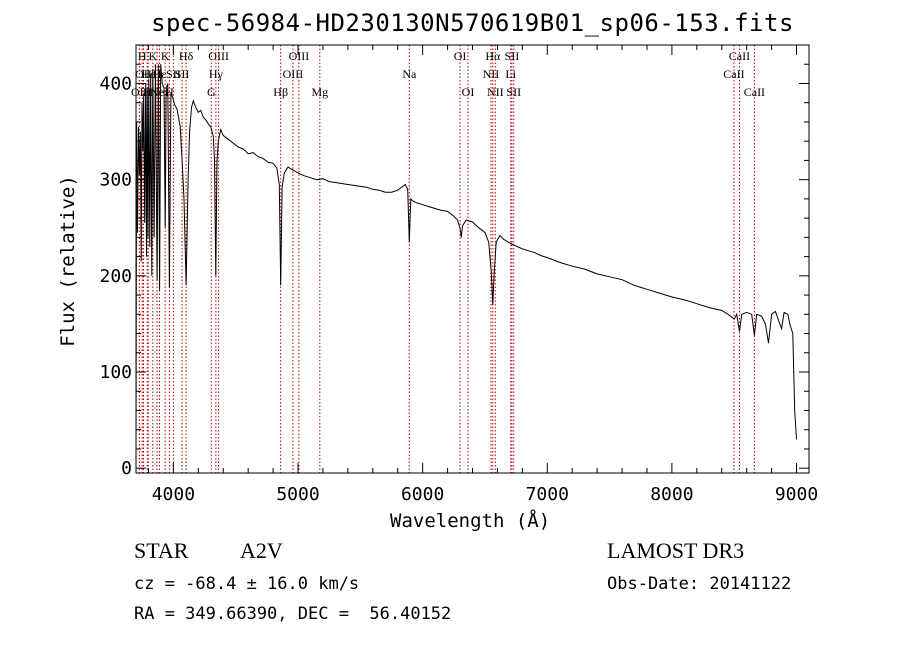 This screenshot has height=649, width=900. I want to click on line-label: G, so click(211, 92).